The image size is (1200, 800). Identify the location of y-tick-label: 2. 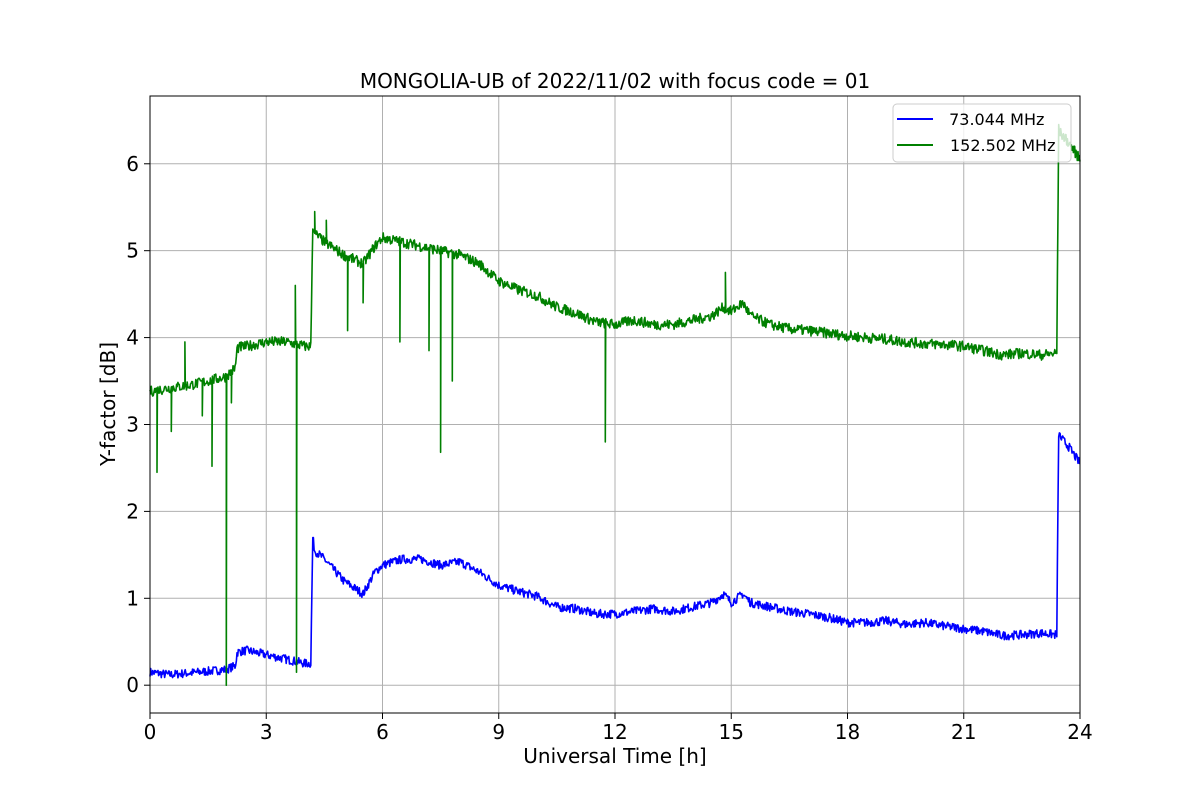
(132, 511).